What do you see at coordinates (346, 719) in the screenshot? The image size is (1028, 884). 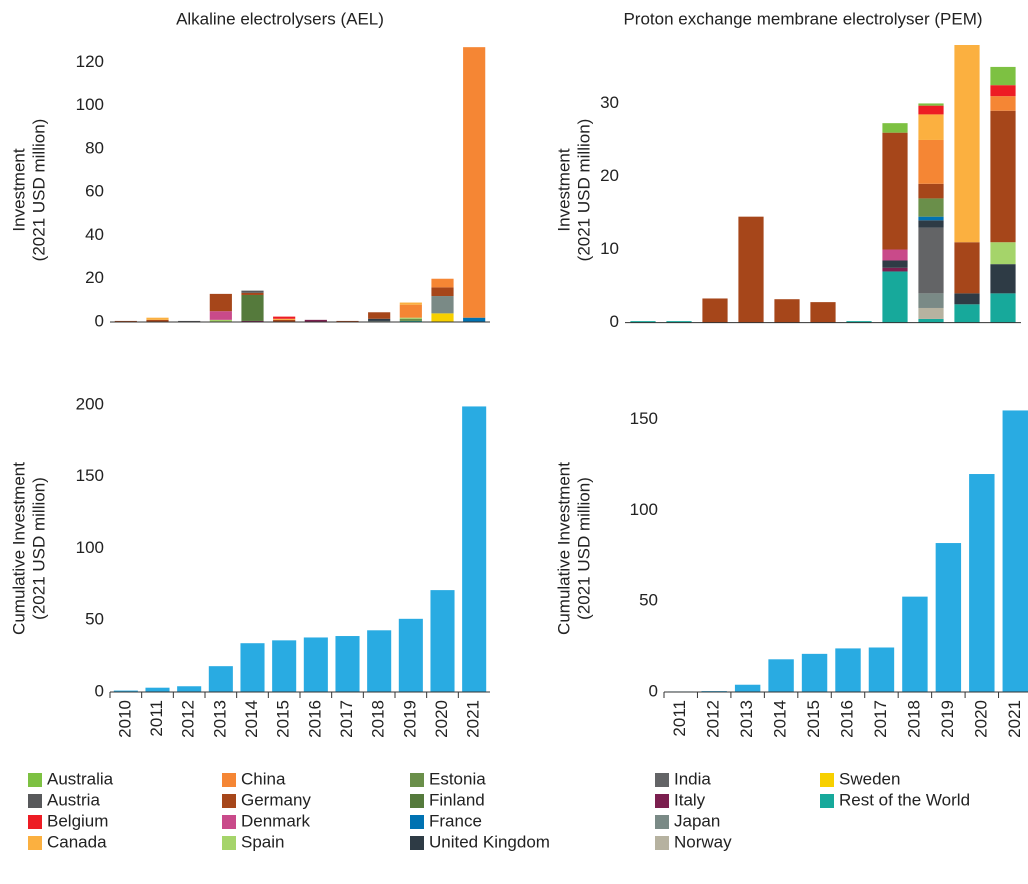 I see `x-tick-label: 2017` at bounding box center [346, 719].